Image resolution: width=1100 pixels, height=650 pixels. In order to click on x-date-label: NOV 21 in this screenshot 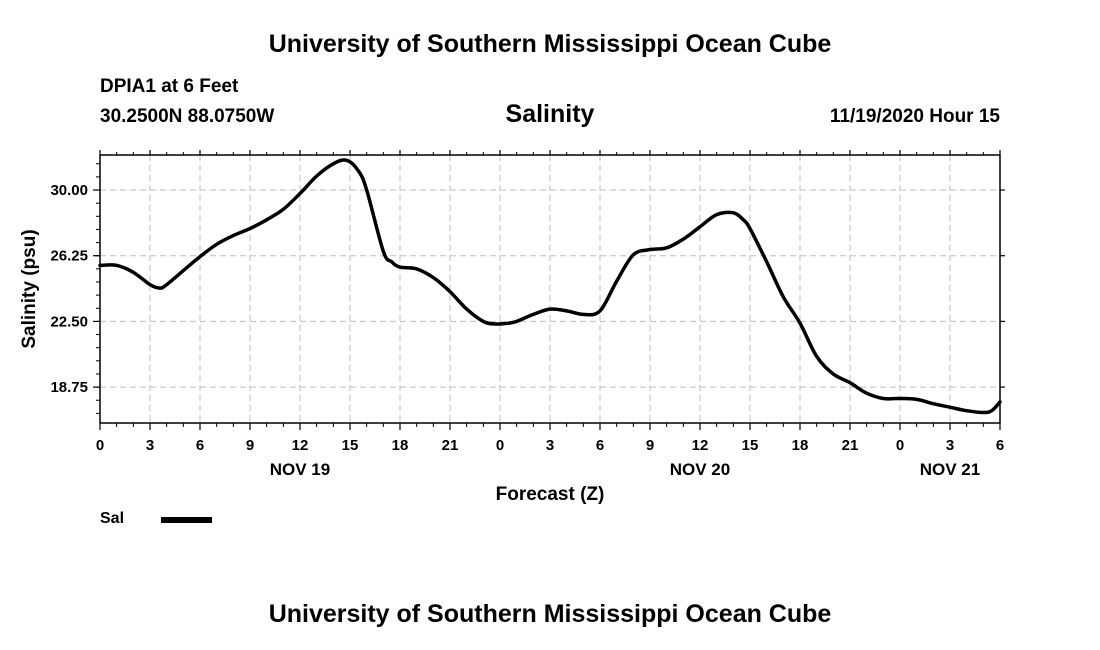, I will do `click(950, 469)`.